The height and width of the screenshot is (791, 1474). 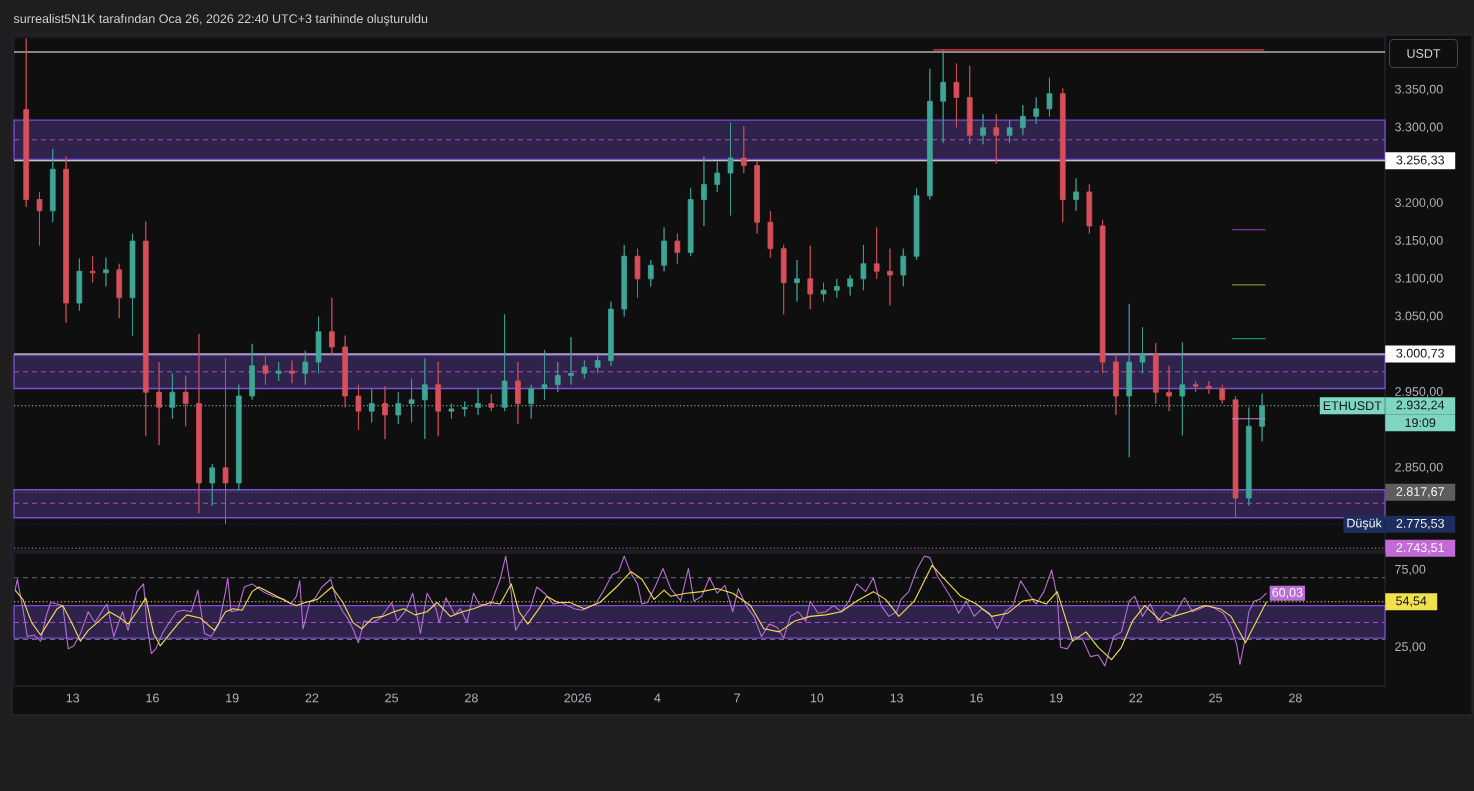 What do you see at coordinates (737, 698) in the screenshot?
I see `x-tick-label: 7` at bounding box center [737, 698].